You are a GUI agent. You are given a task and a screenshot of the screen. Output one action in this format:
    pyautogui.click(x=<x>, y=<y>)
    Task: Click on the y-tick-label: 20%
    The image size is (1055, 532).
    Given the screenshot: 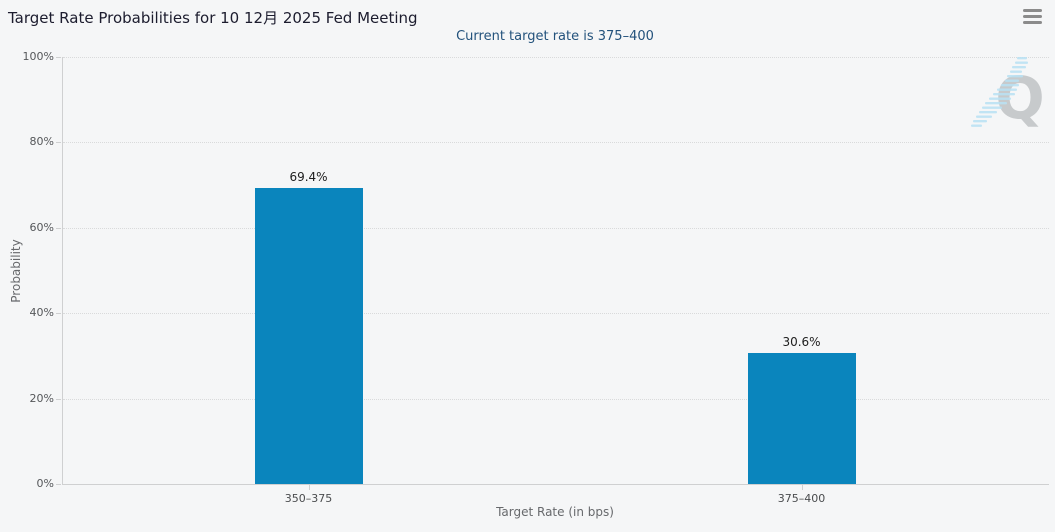 What is the action you would take?
    pyautogui.click(x=41, y=398)
    